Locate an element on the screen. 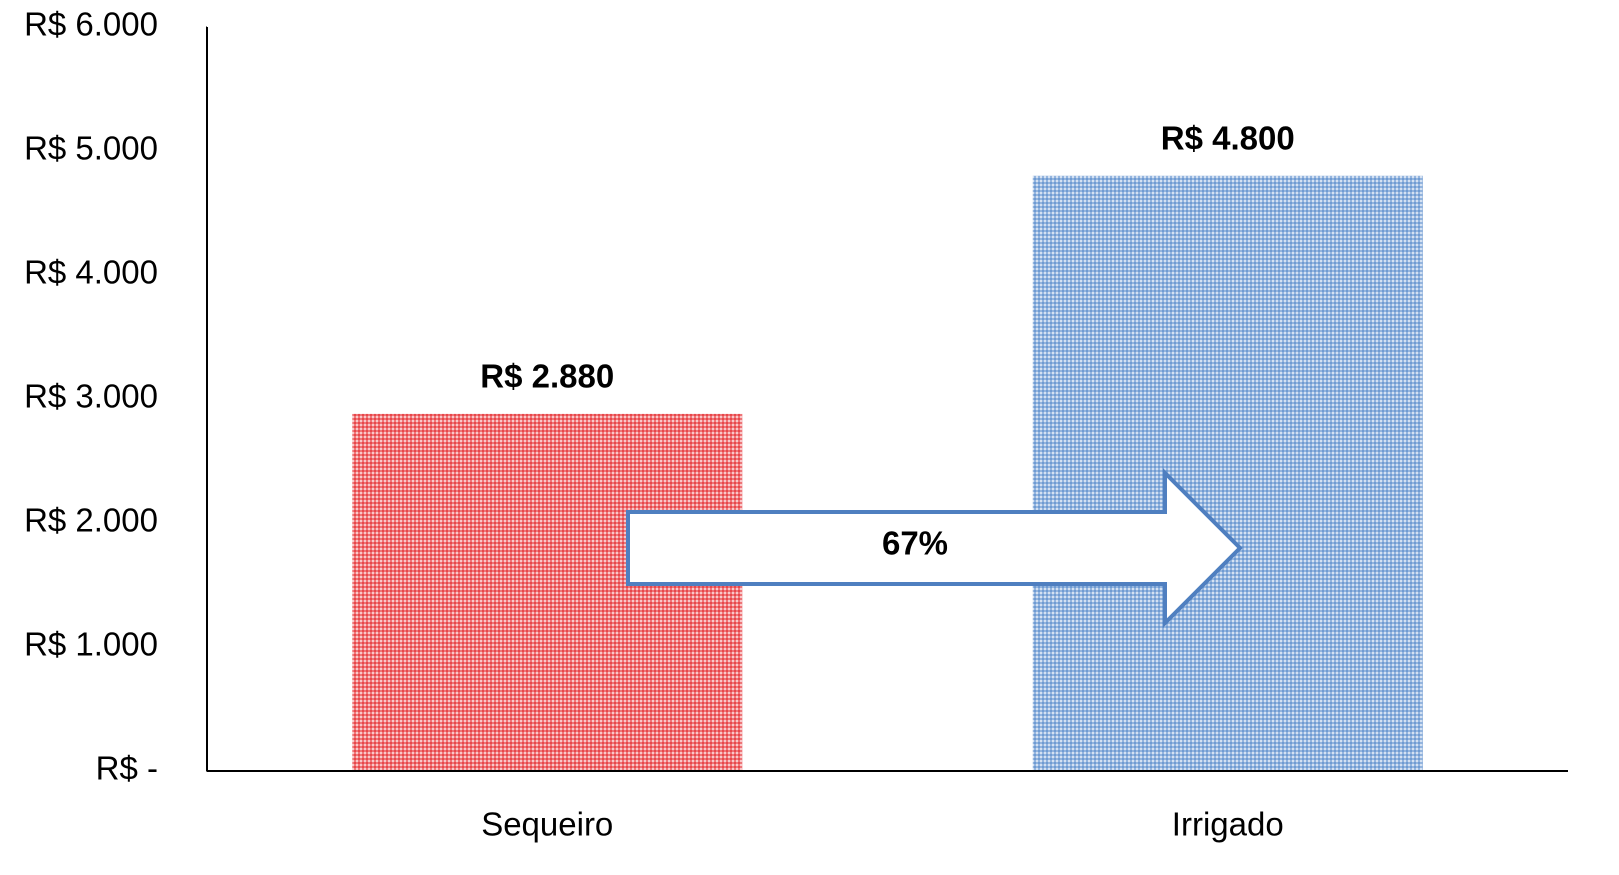  y-tick-label: R$ 5.000 is located at coordinates (91, 148).